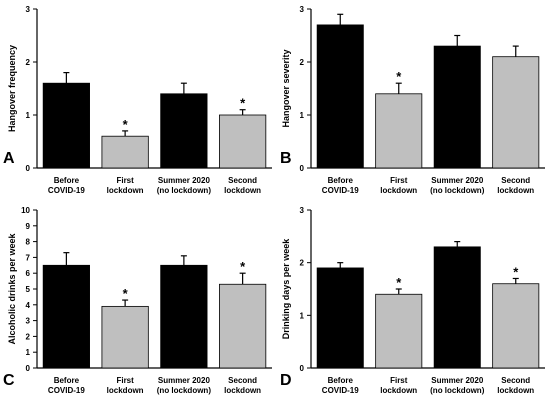  What do you see at coordinates (28, 226) in the screenshot?
I see `y-tick-label: 9` at bounding box center [28, 226].